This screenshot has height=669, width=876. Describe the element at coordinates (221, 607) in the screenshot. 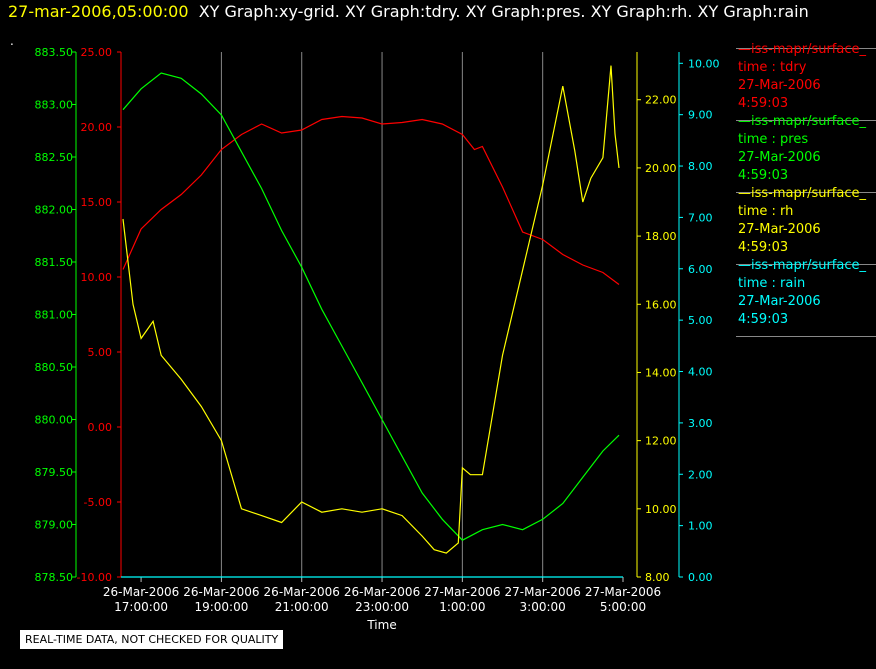

I see `x-tick-label: 19:00:00` at that location.